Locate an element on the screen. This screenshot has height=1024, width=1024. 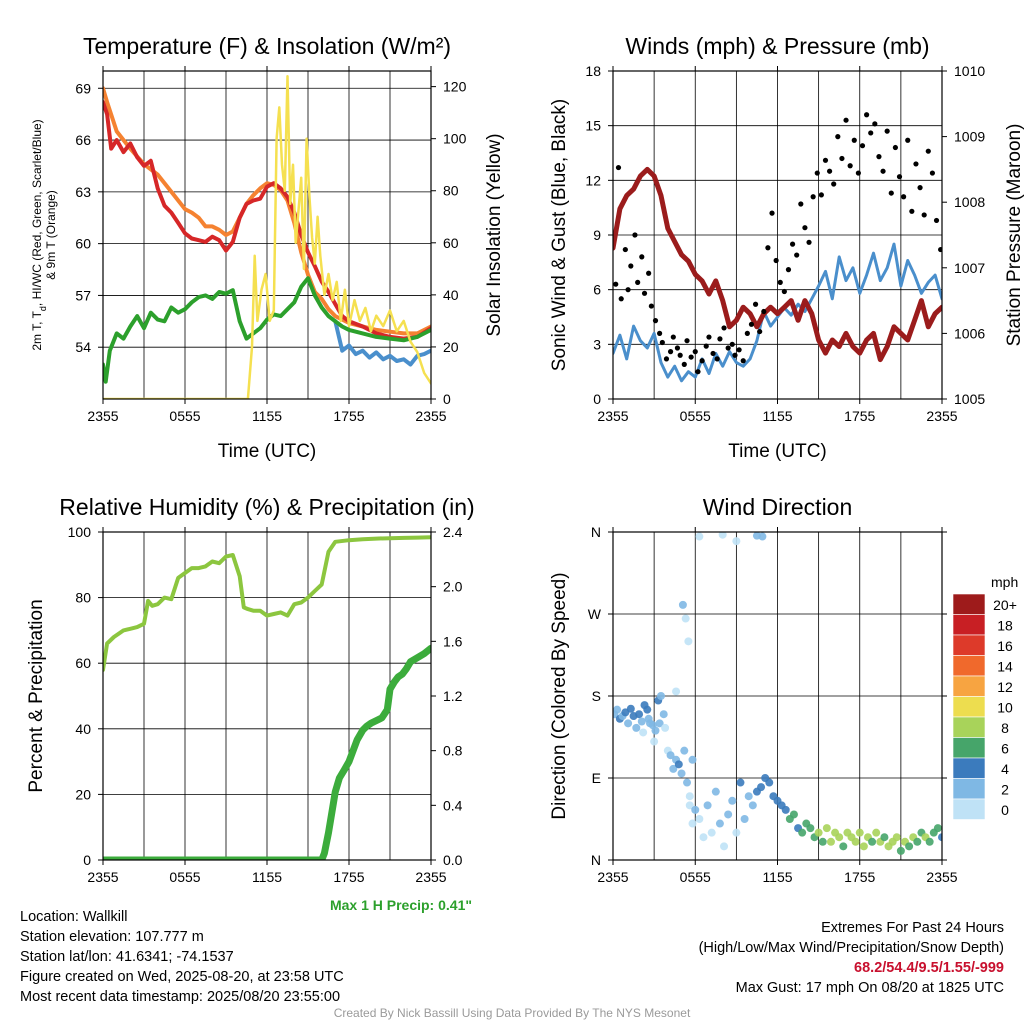
y2-tick-label: 1.2 is located at coordinates (453, 696).